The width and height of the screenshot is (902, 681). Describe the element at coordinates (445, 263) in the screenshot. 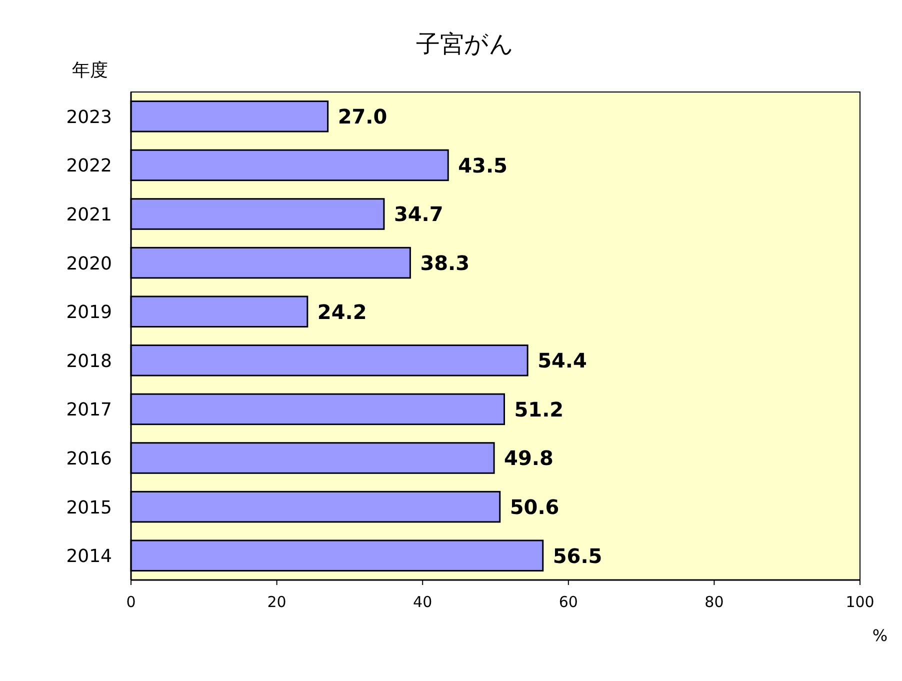

I see `data-label: 38.3` at that location.